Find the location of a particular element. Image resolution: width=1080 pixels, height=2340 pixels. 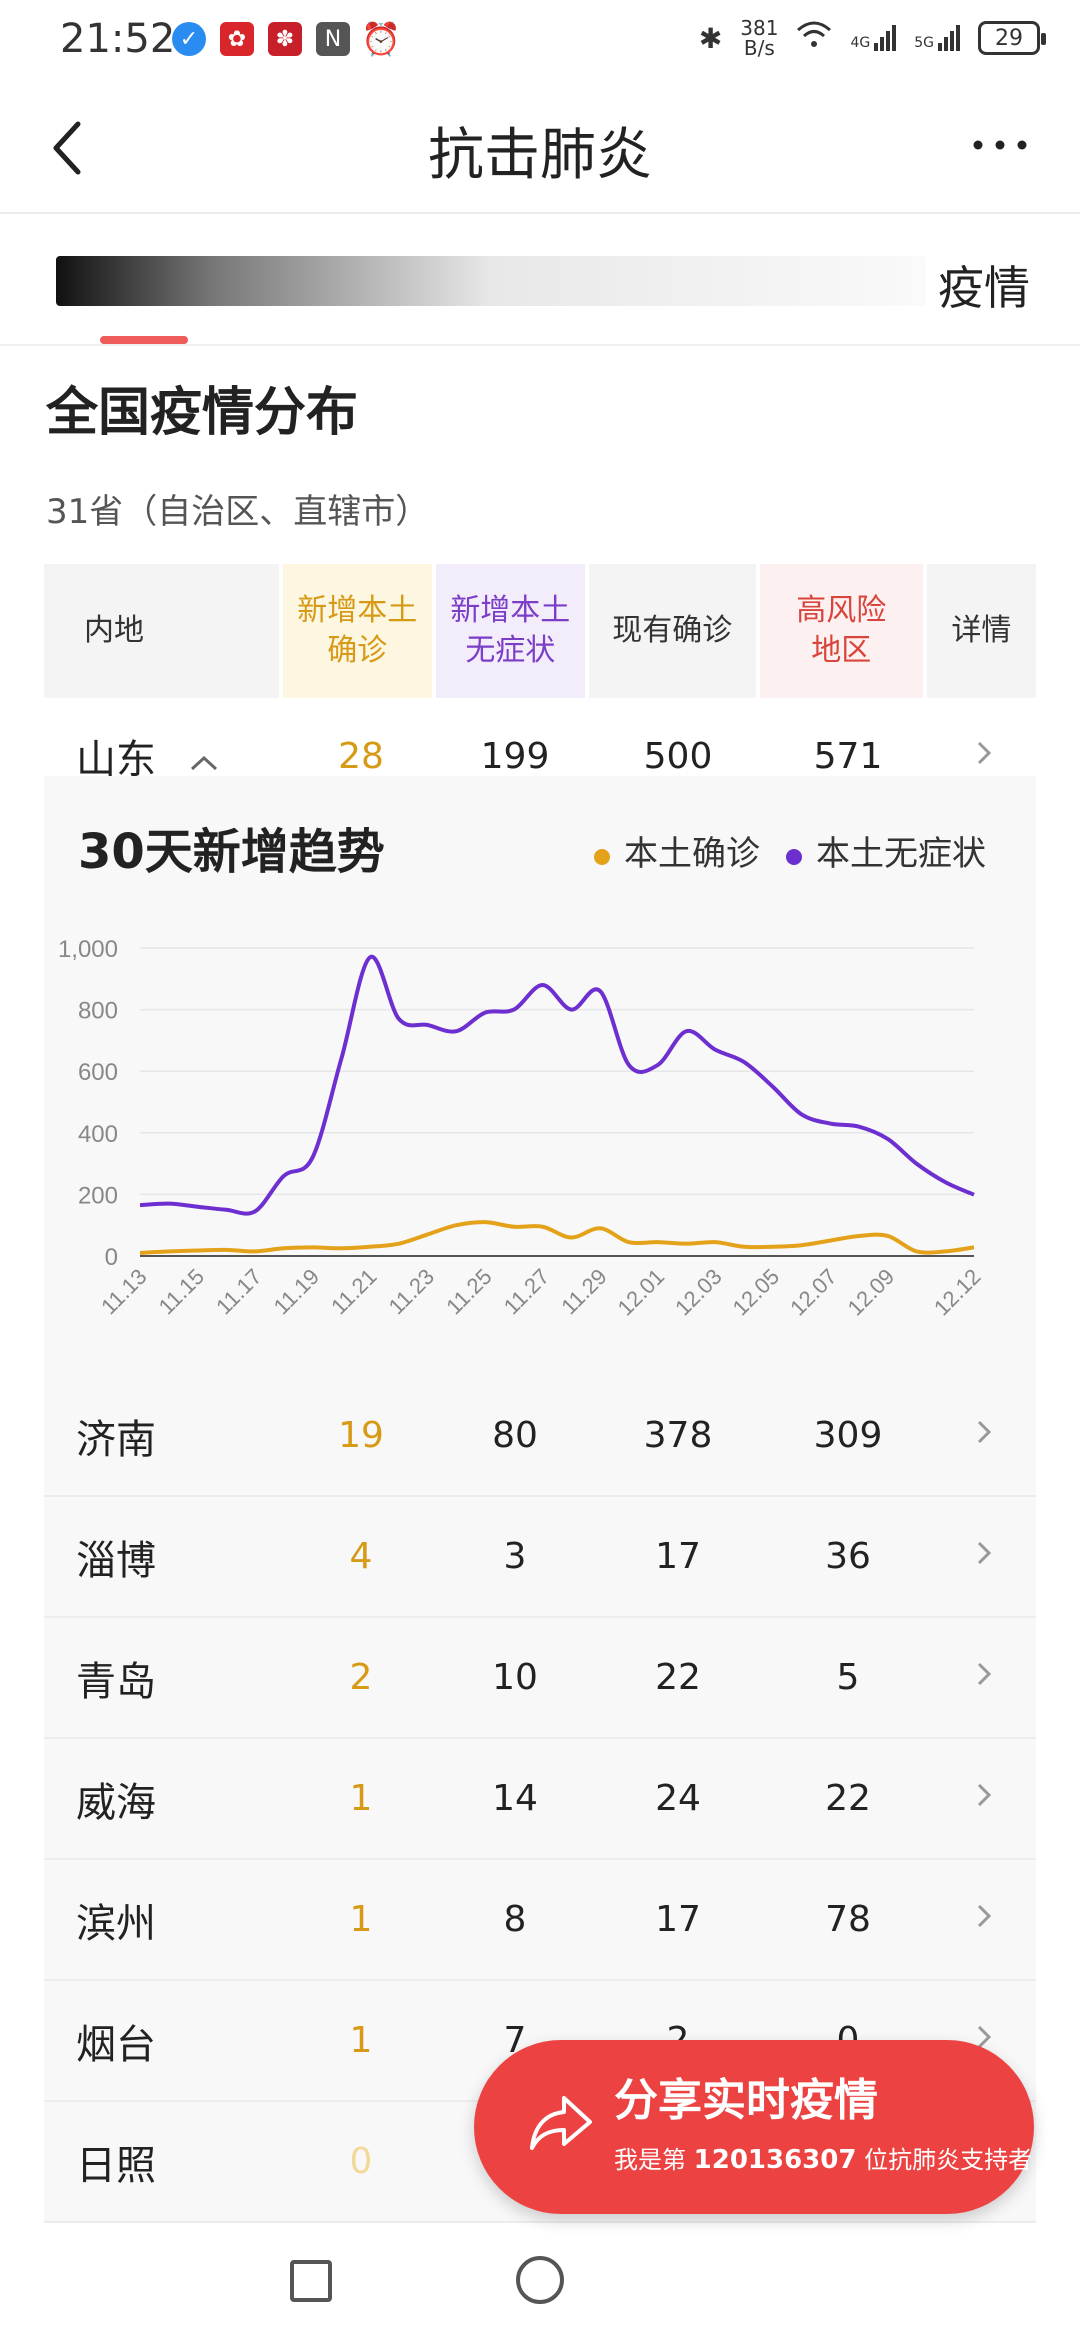

province-new-confirmed: 28 is located at coordinates (361, 756).